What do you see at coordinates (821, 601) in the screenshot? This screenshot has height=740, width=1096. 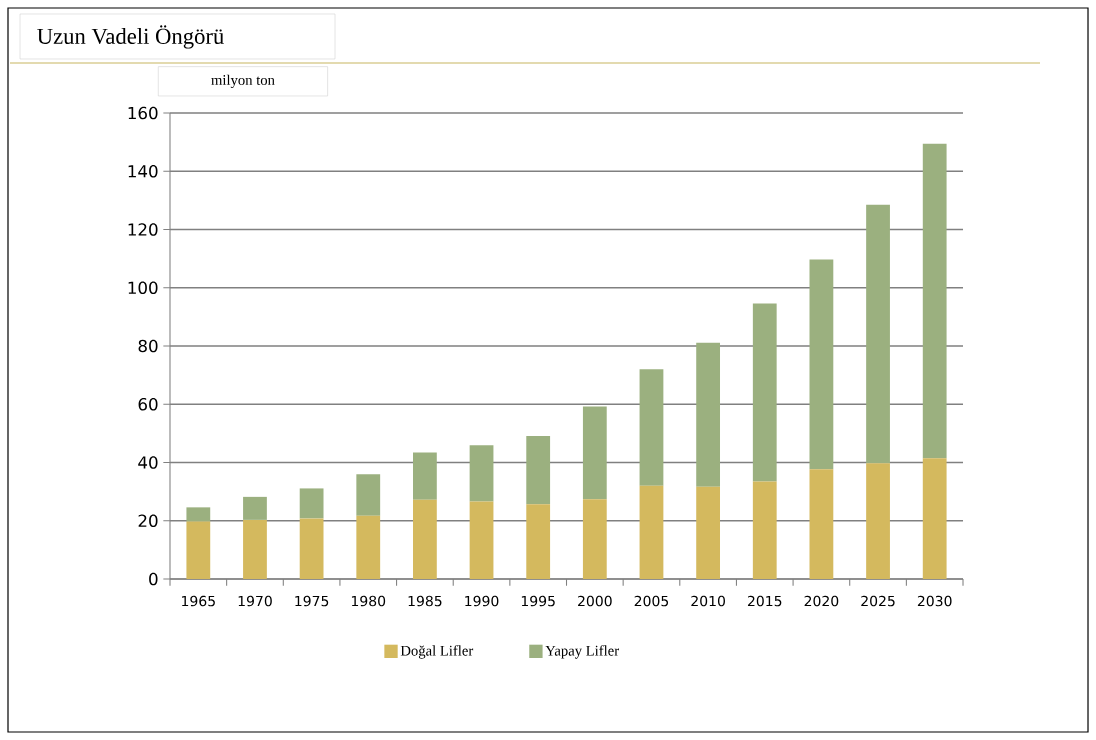 I see `x-tick-label: 2020` at bounding box center [821, 601].